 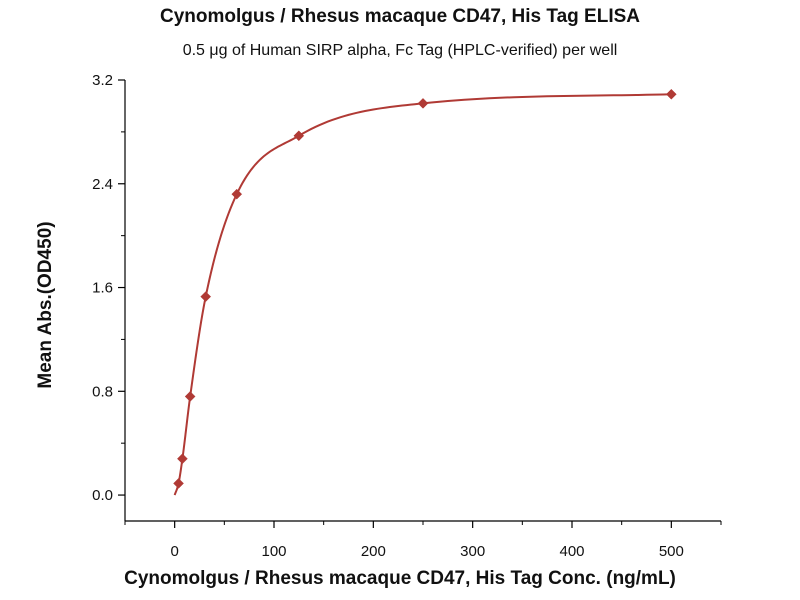 What do you see at coordinates (102, 495) in the screenshot?
I see `y-tick-label: 0.0` at bounding box center [102, 495].